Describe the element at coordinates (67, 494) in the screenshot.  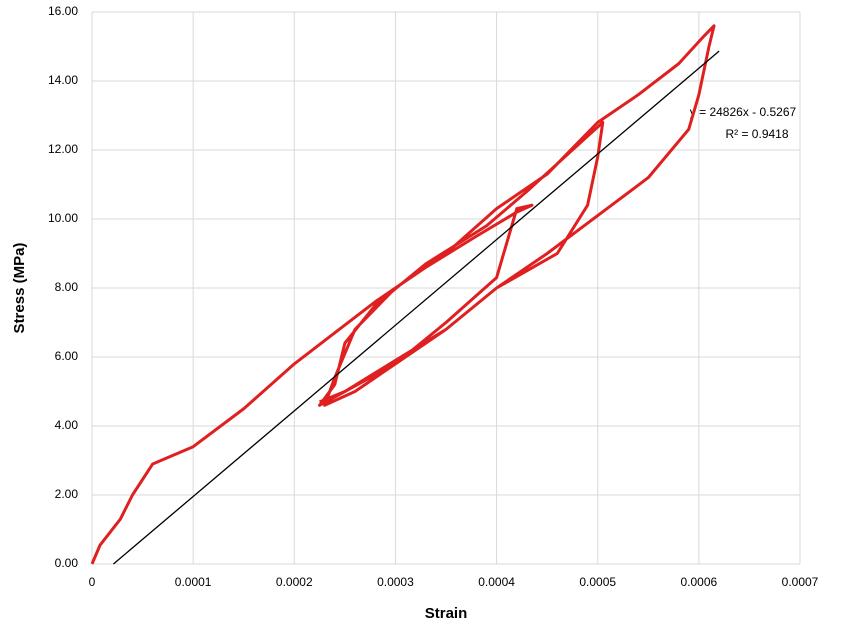
I see `y-tick-label: 2.00` at that location.